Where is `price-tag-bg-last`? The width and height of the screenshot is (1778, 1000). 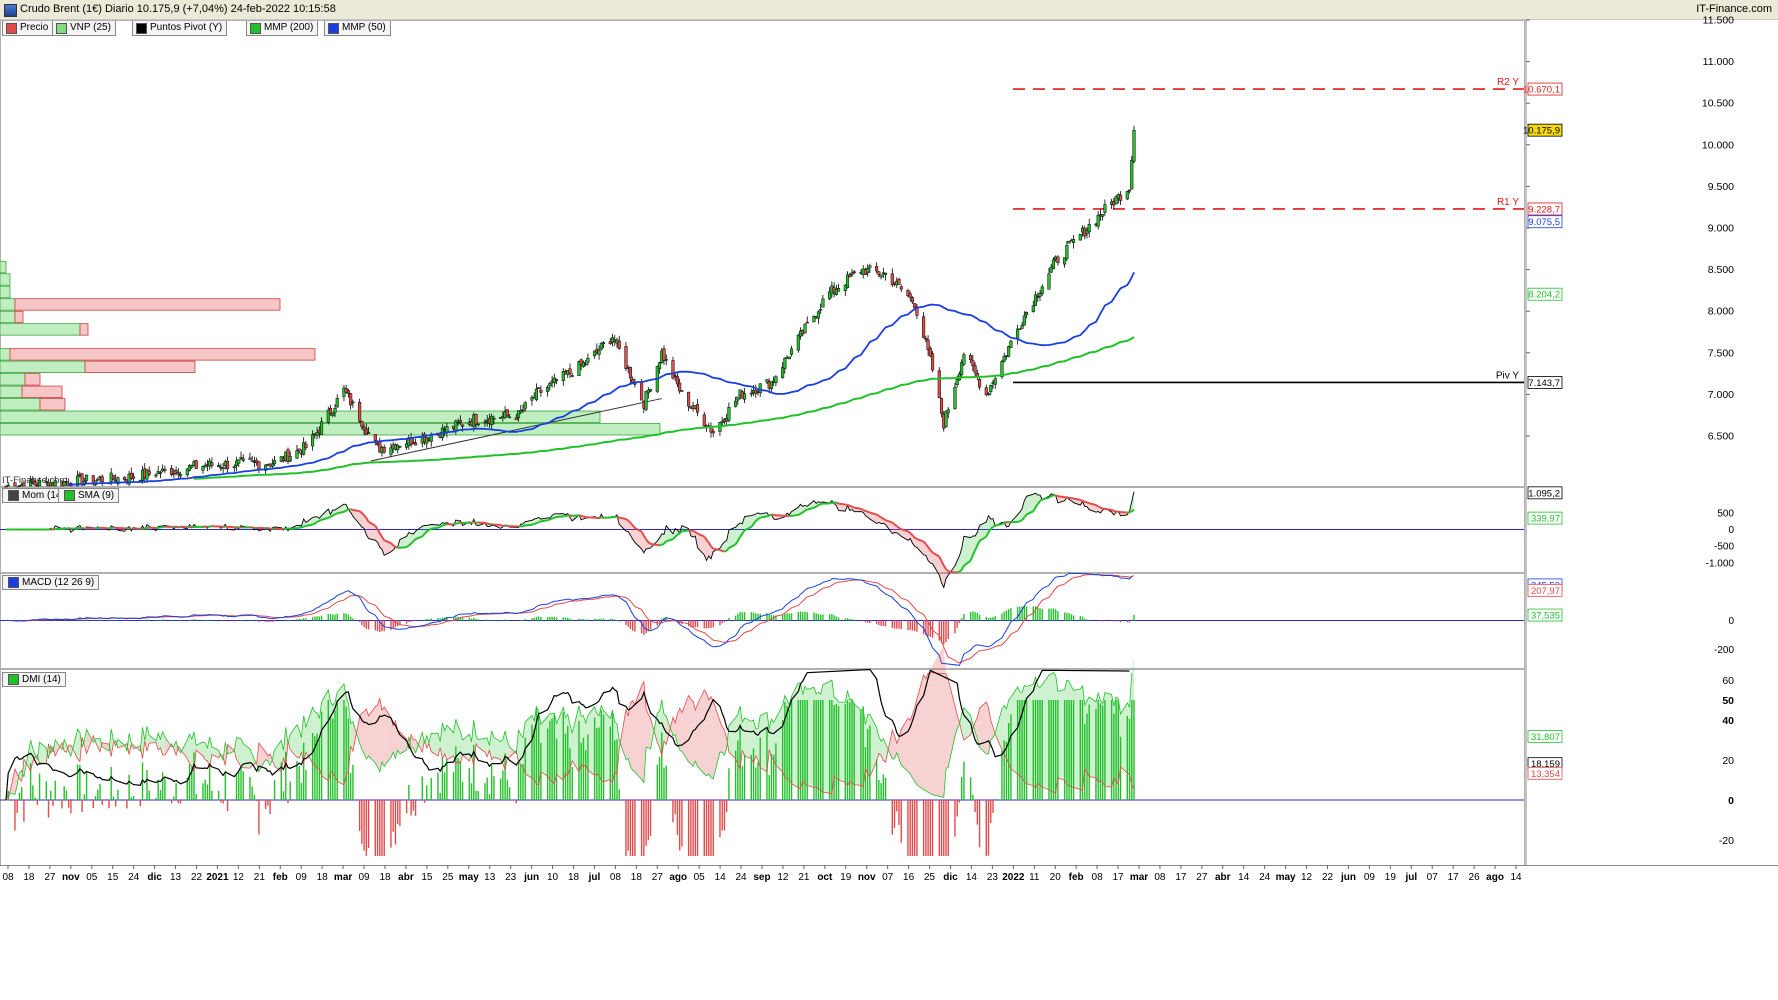 price-tag-bg-last is located at coordinates (1545, 130).